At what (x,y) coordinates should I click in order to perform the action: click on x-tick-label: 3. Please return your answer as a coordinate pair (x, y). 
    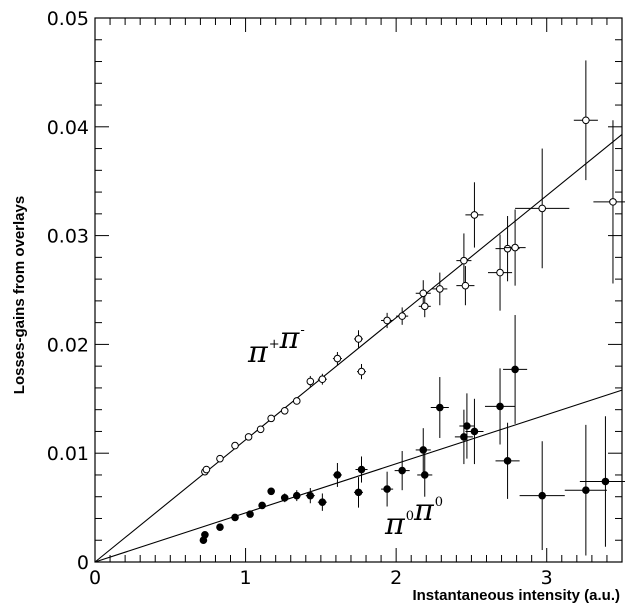
    Looking at the image, I should click on (547, 578).